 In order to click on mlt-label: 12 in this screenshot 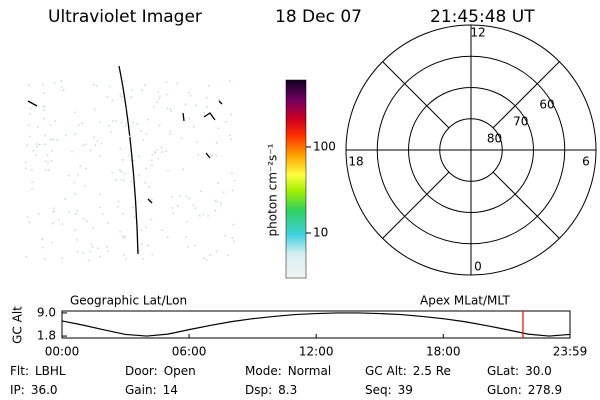, I will do `click(477, 33)`.